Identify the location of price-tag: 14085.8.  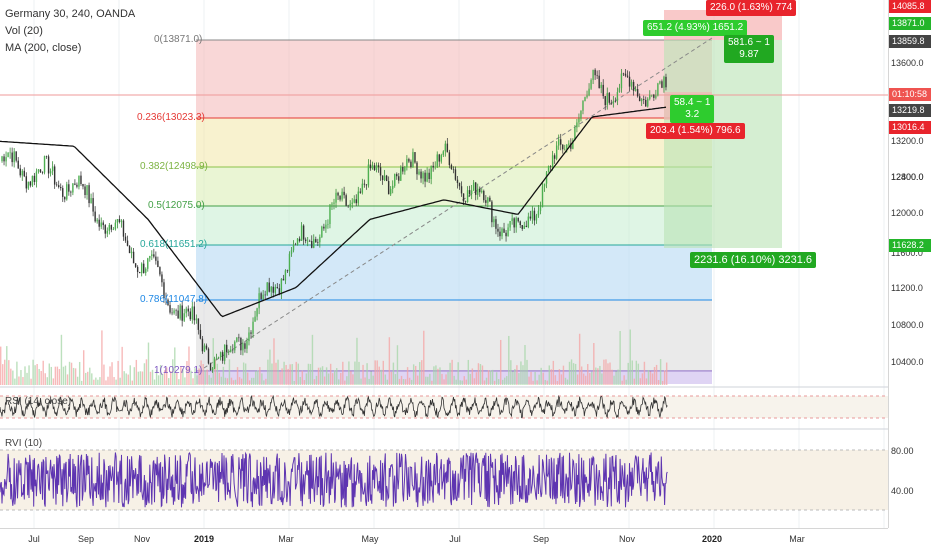
(910, 6).